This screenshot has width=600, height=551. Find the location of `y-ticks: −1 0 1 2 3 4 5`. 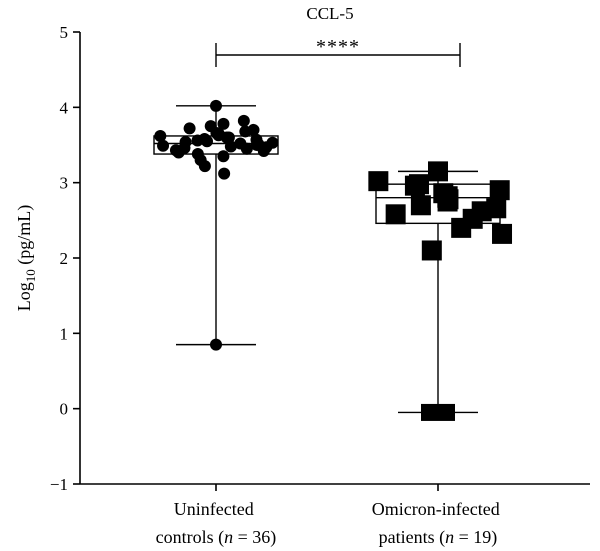

y-ticks: −1 0 1 2 3 4 5 is located at coordinates (65, 258).